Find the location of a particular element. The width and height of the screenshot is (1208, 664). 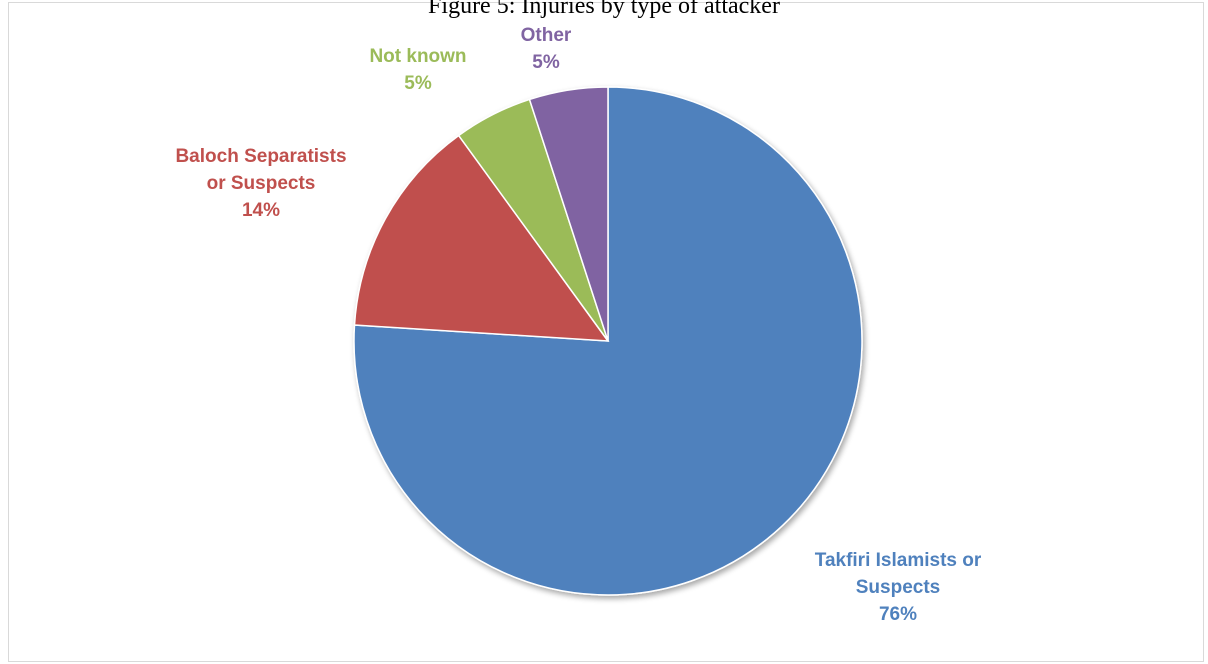

slice-label-3: Other 5% is located at coordinates (546, 49).